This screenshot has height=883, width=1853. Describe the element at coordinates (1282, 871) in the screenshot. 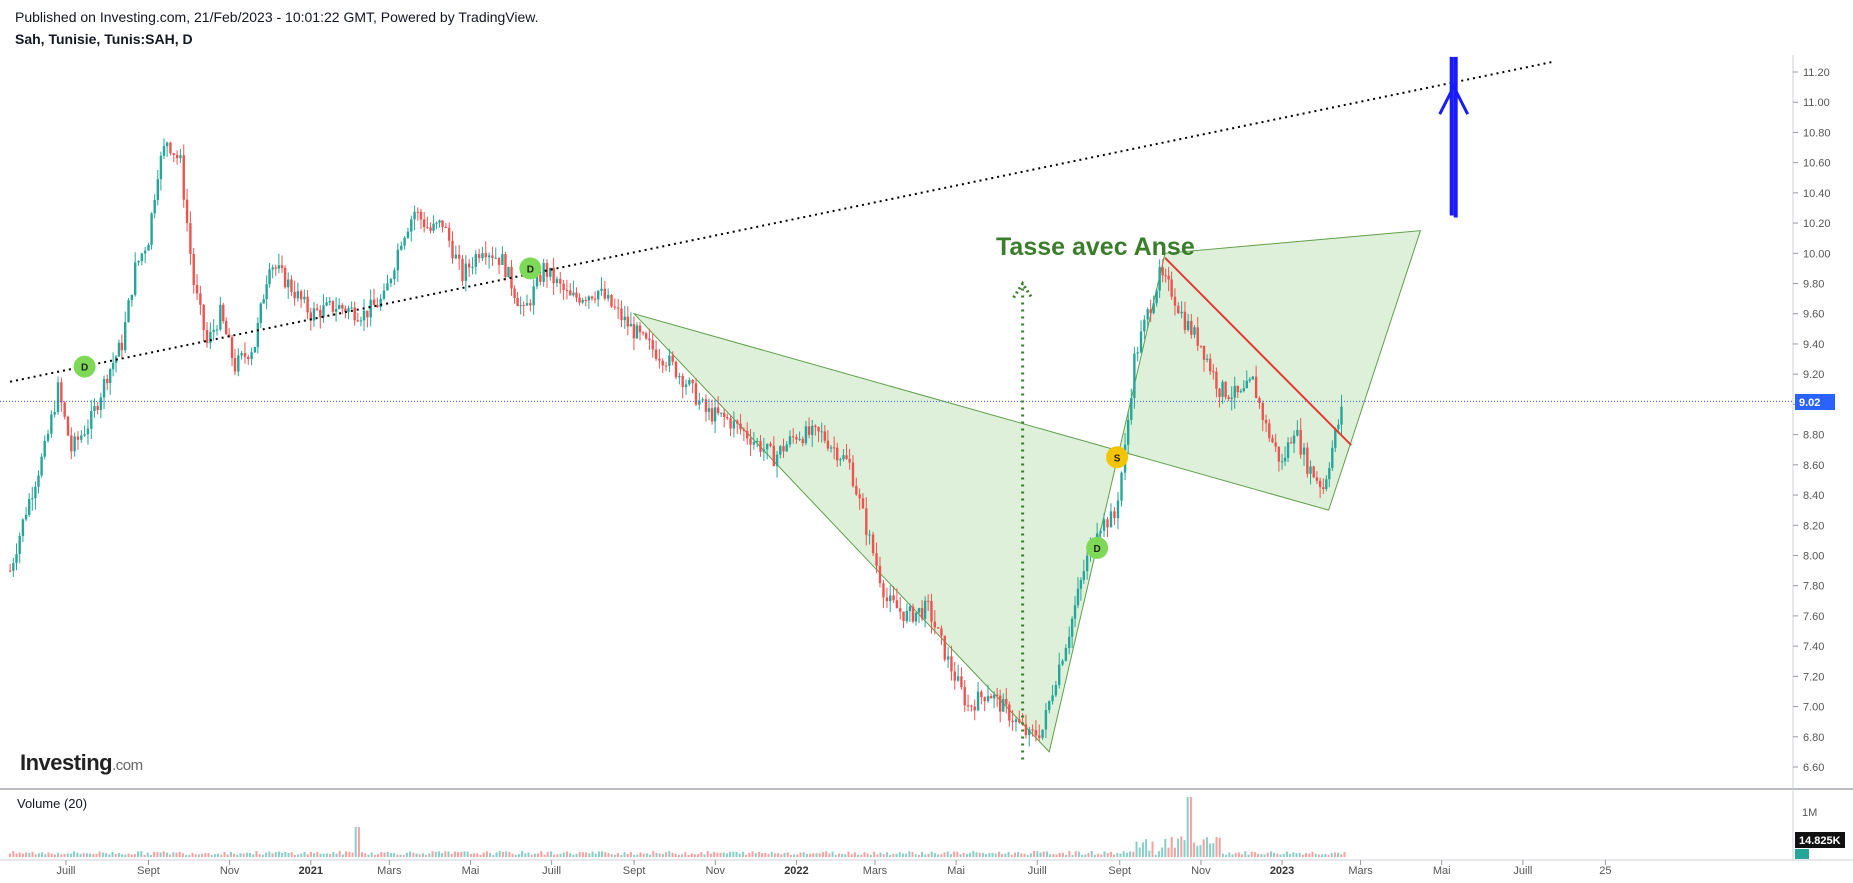

I see `x-tick-label: 2023` at that location.